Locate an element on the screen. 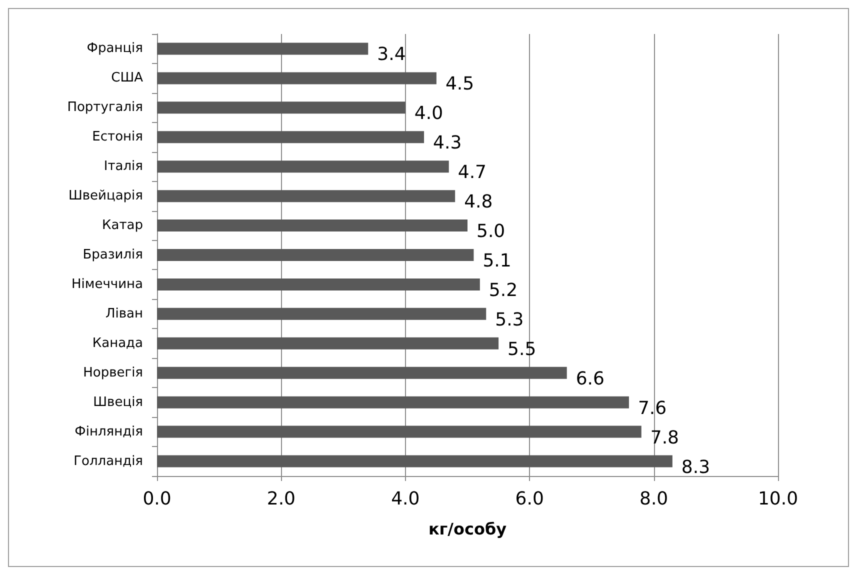 This screenshot has height=575, width=857. y-tick-label: Бразилія is located at coordinates (112, 255).